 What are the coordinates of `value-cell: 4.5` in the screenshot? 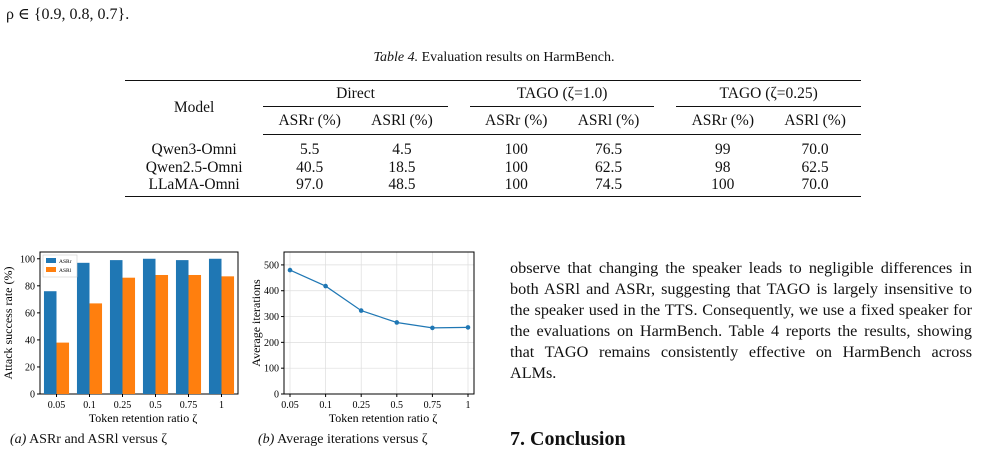 It's located at (402, 149).